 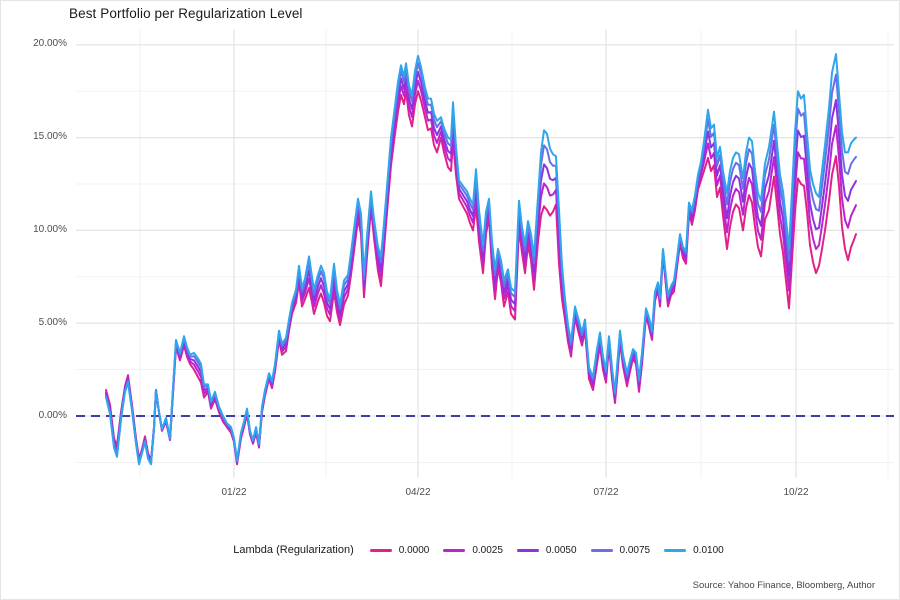 What do you see at coordinates (418, 492) in the screenshot?
I see `x-axis-tick-label: 04/22` at bounding box center [418, 492].